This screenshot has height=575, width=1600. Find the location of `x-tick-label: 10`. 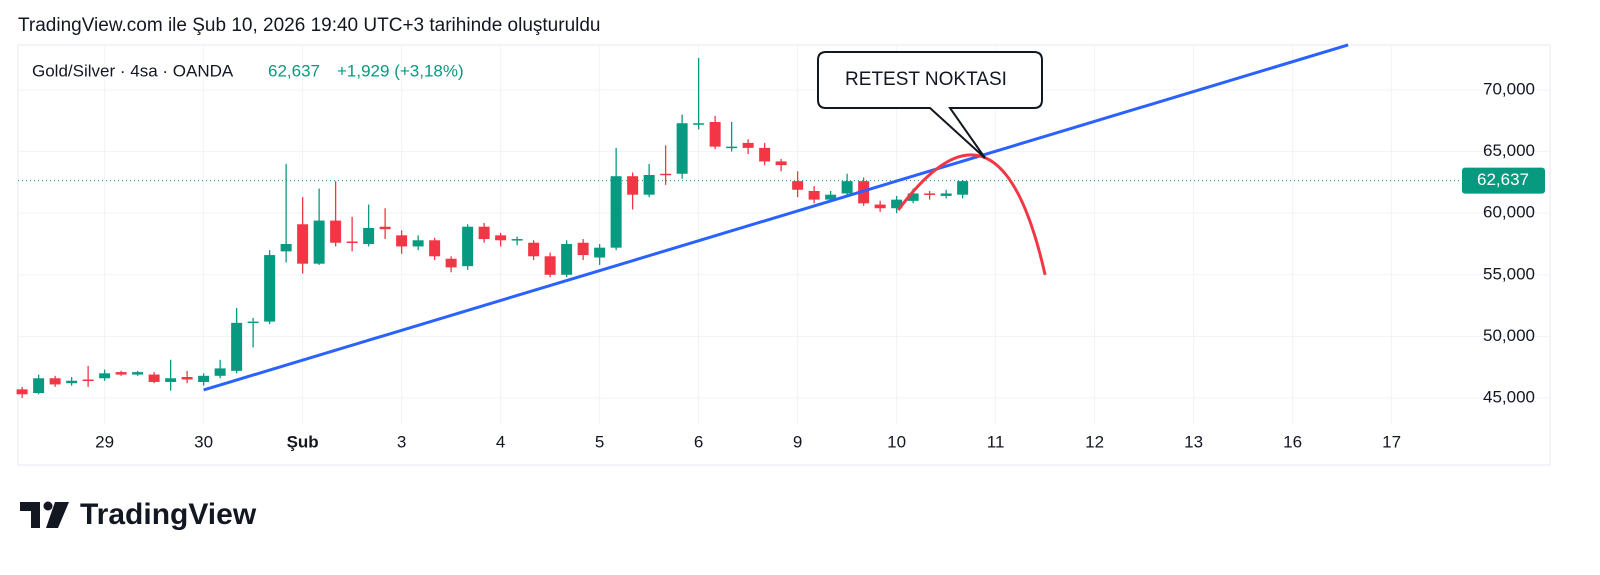

x-tick-label: 10 is located at coordinates (896, 441).